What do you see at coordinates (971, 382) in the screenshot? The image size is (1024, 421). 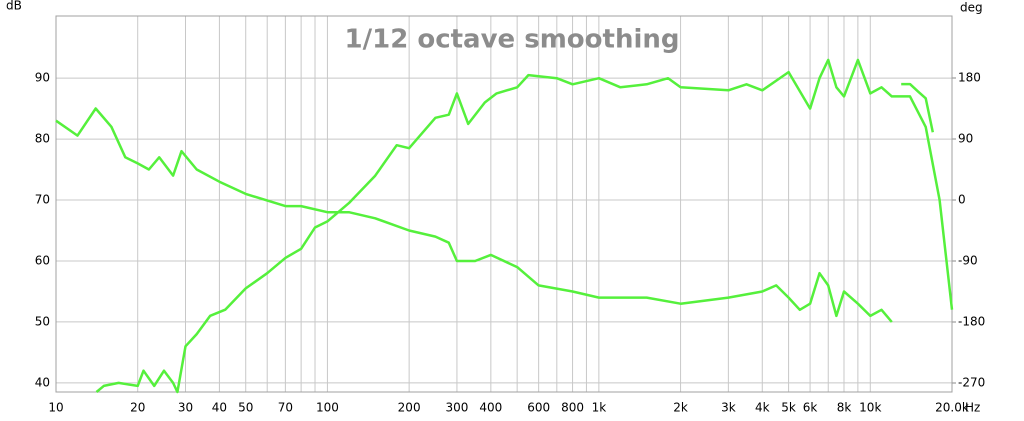 I see `y2-tick-label: -270` at bounding box center [971, 382].